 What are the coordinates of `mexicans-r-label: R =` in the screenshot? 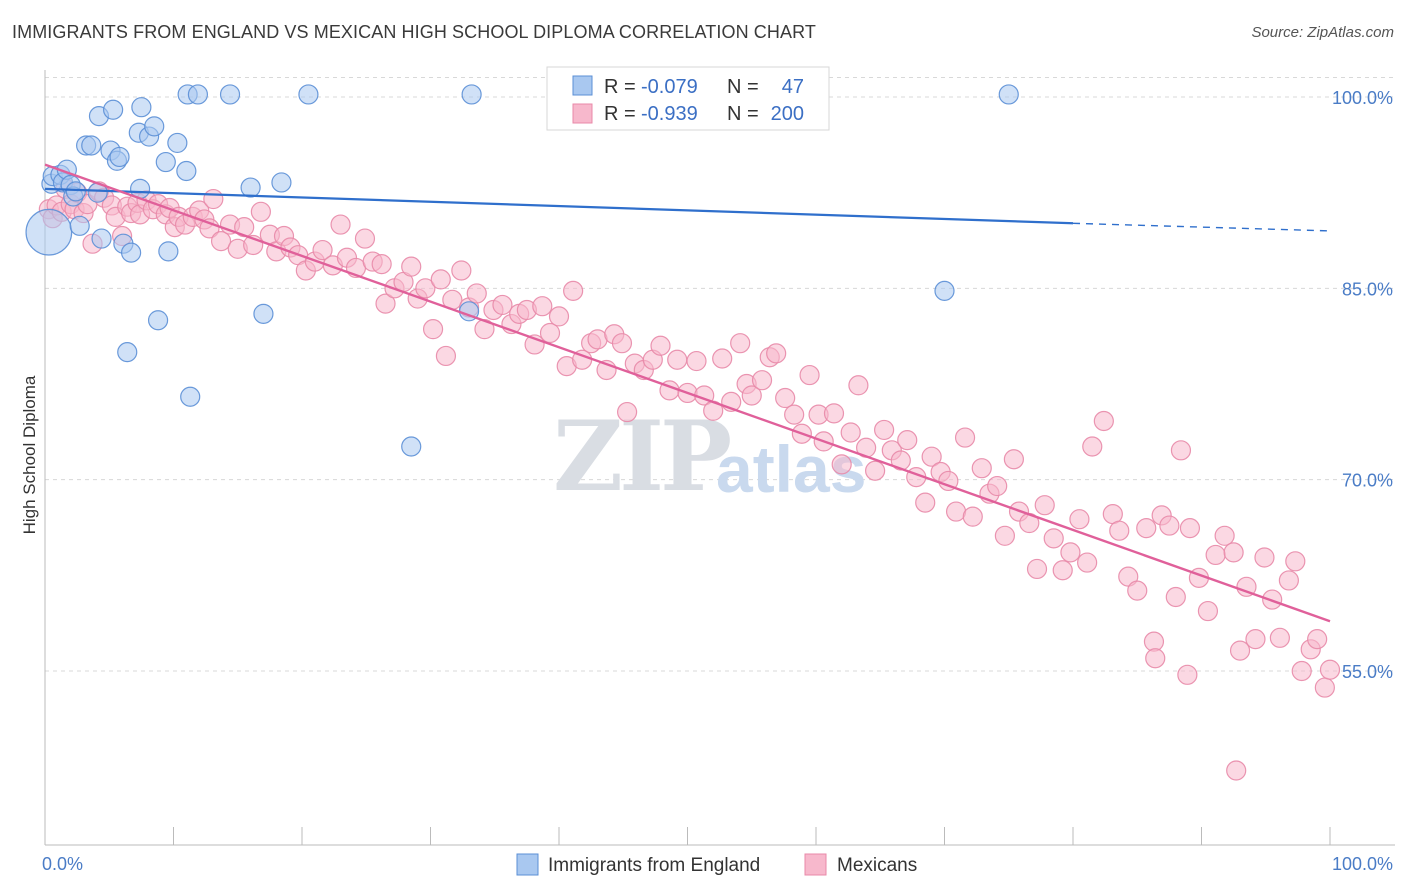 It's located at (620, 114).